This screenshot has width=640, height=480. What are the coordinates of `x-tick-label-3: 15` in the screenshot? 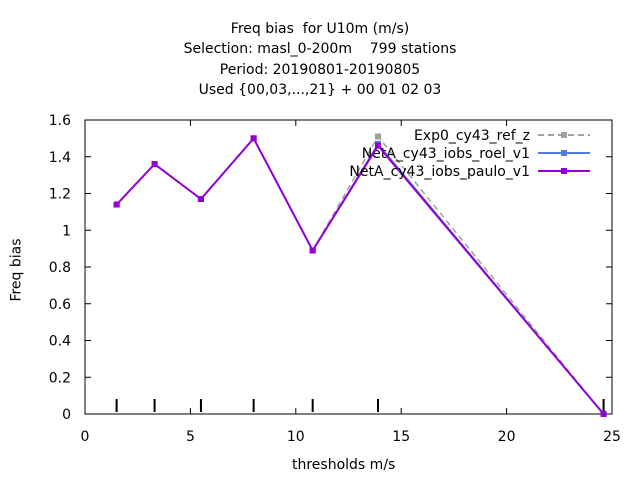 It's located at (401, 437).